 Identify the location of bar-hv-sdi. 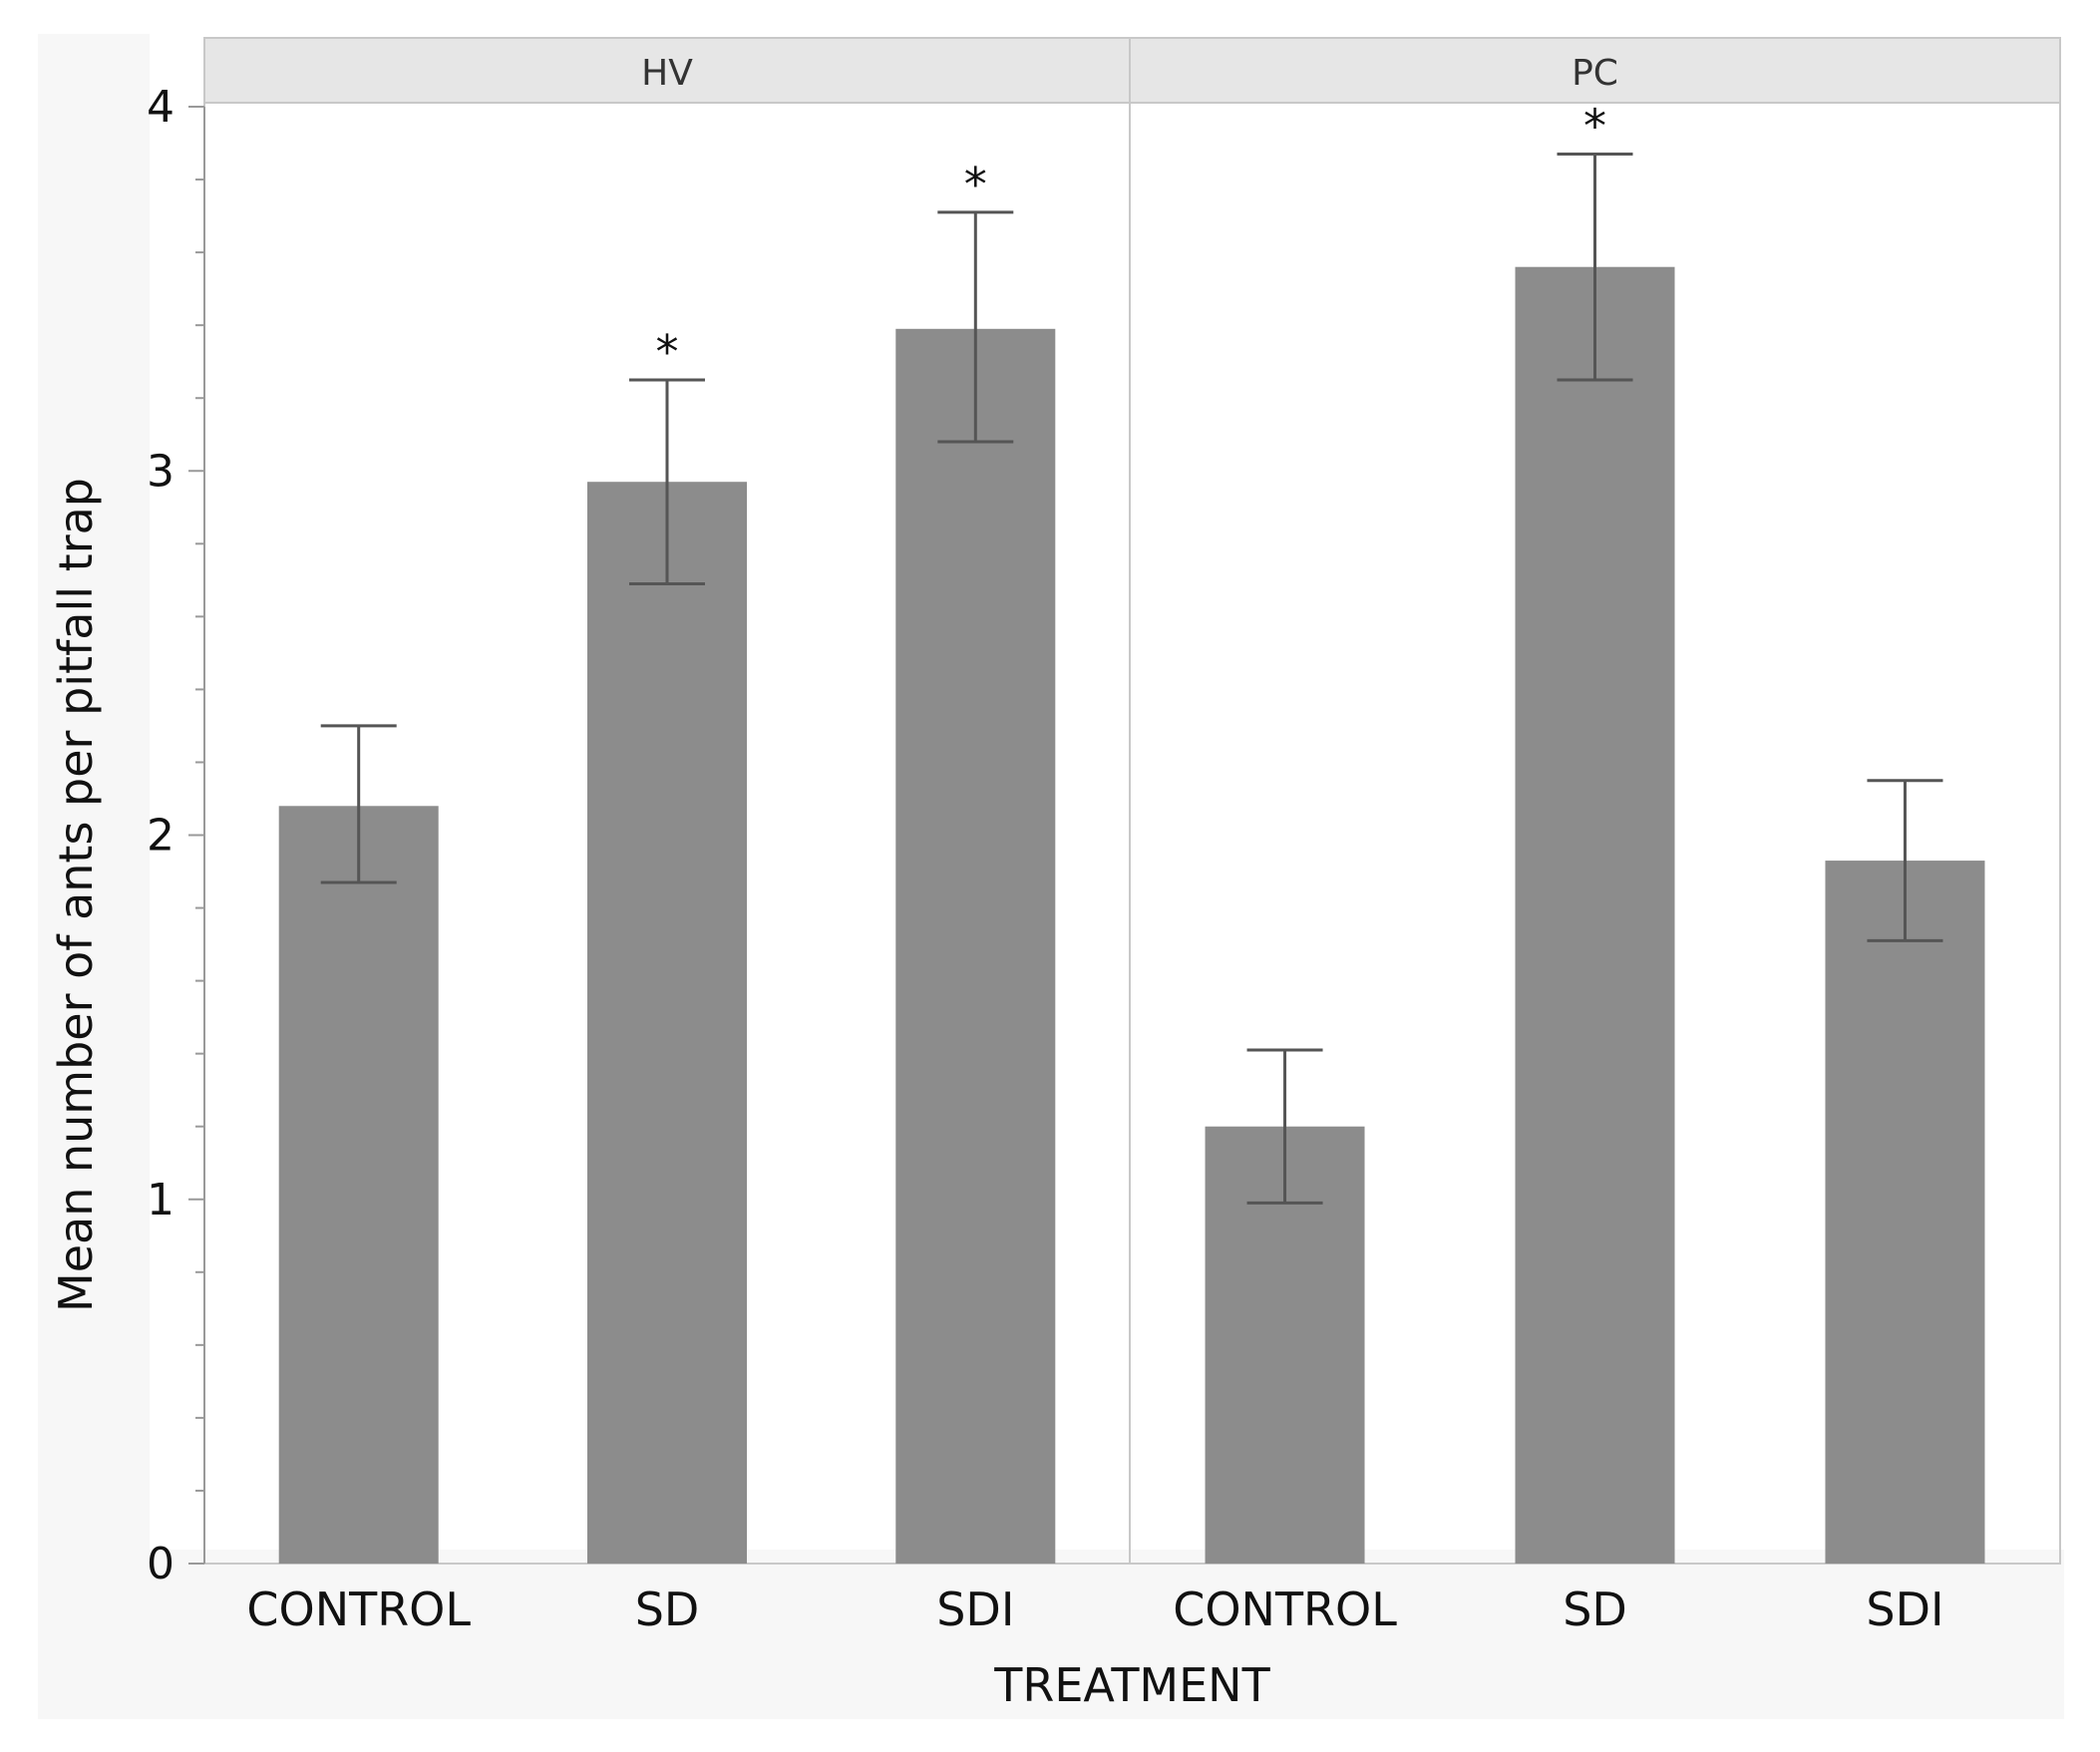
(975, 946).